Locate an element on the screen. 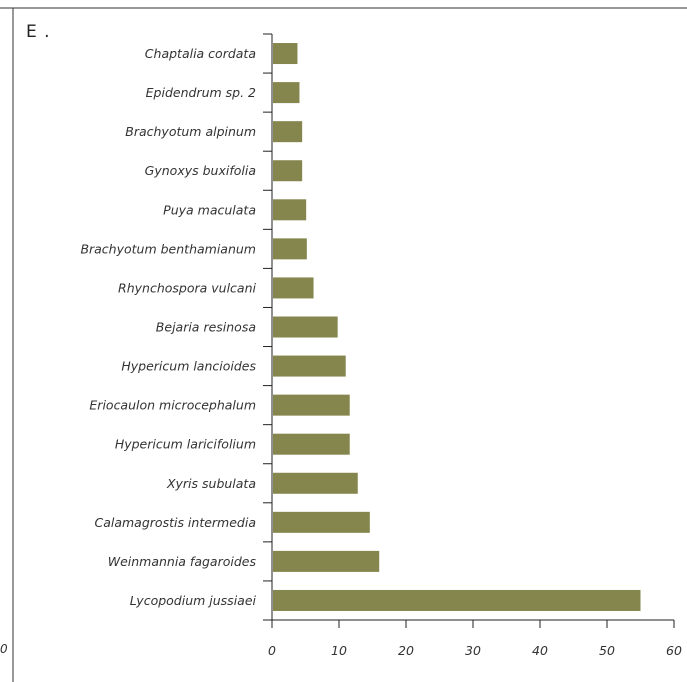 This screenshot has height=682, width=687. x-tick-label: 30 is located at coordinates (473, 650).